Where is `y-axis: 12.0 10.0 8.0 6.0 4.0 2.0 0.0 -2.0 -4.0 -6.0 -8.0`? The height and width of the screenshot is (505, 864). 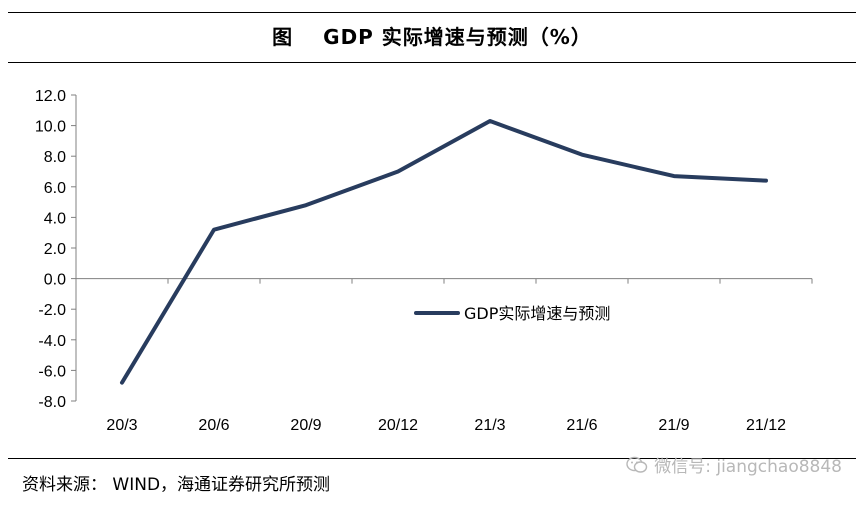 y-axis: 12.0 10.0 8.0 6.0 4.0 2.0 0.0 -2.0 -4.0 -6.0 -8.0 is located at coordinates (56, 249).